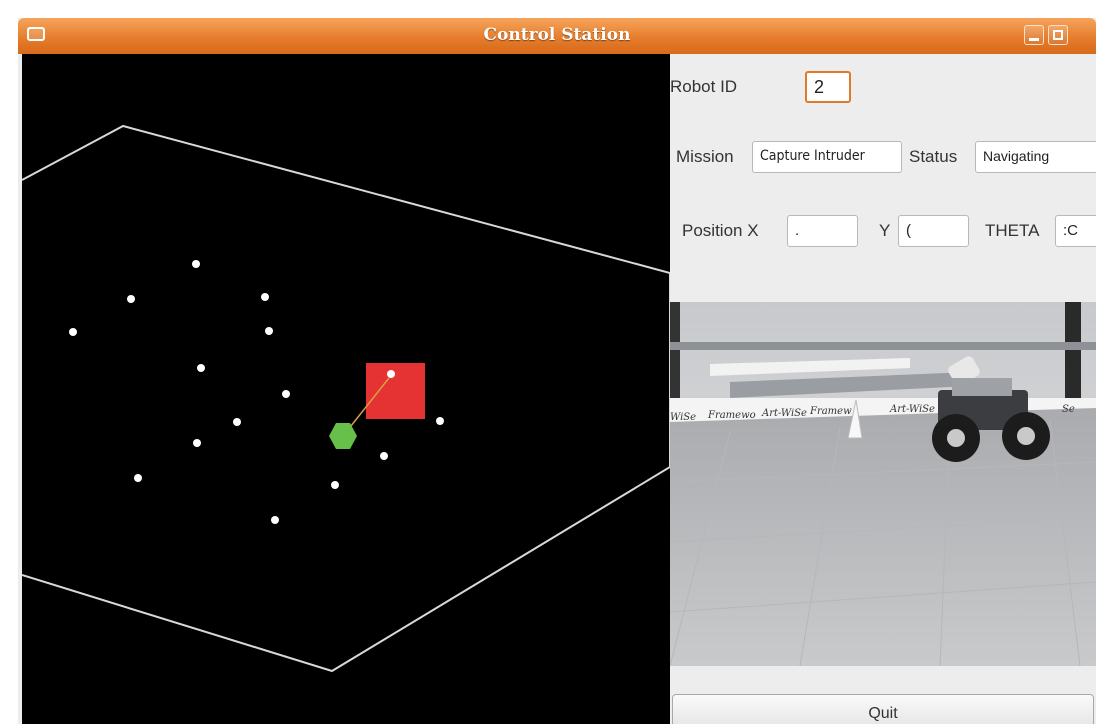  Describe the element at coordinates (256, 392) in the screenshot. I see `obstacle-markers` at that location.